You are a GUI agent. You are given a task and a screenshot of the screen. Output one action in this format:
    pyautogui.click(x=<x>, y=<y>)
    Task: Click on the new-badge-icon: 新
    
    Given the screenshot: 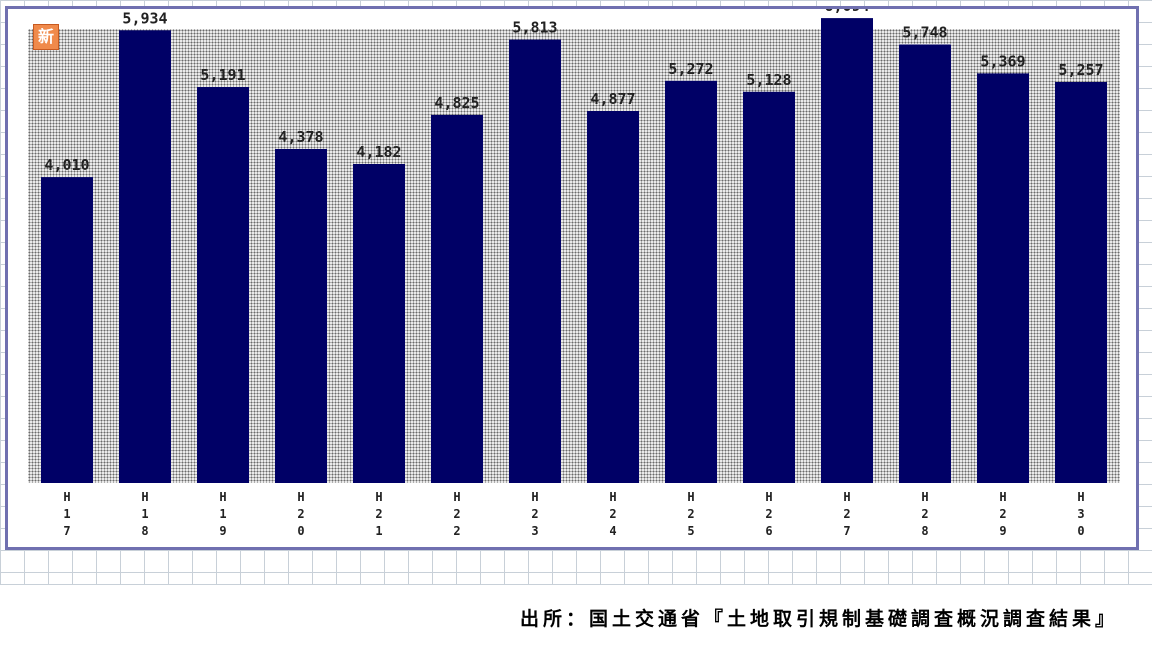 What is the action you would take?
    pyautogui.click(x=46, y=37)
    